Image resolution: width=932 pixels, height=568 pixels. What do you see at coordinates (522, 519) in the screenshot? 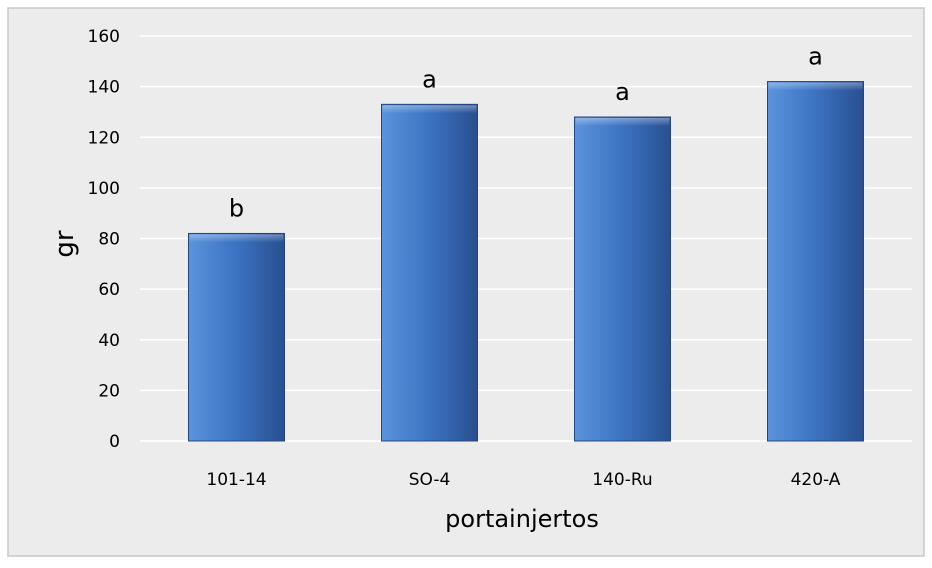
I see `x-axis-label: portainjertos` at bounding box center [522, 519].